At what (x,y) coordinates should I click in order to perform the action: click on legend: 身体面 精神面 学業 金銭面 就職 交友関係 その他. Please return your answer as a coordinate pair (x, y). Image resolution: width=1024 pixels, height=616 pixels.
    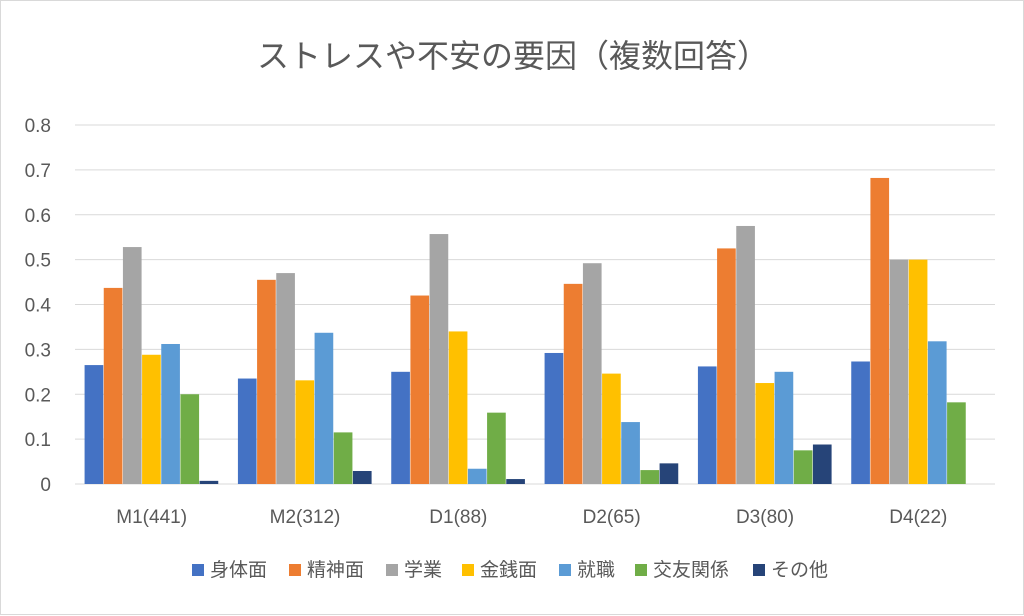
    Looking at the image, I should click on (510, 570).